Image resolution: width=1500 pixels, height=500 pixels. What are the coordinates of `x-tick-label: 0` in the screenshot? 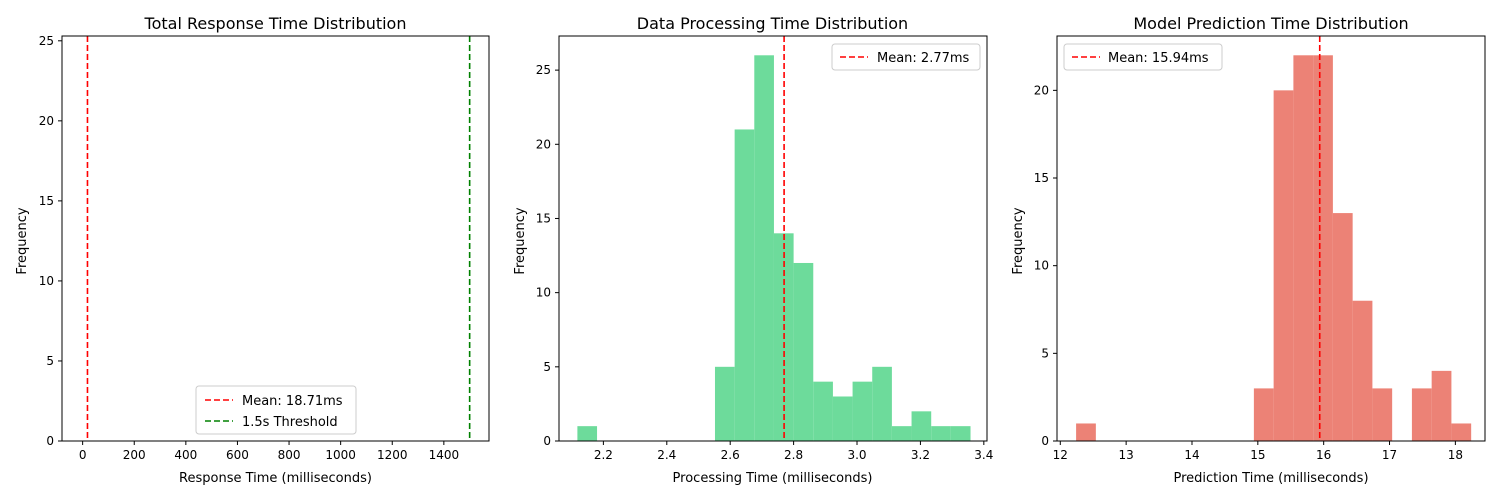 It's located at (83, 455).